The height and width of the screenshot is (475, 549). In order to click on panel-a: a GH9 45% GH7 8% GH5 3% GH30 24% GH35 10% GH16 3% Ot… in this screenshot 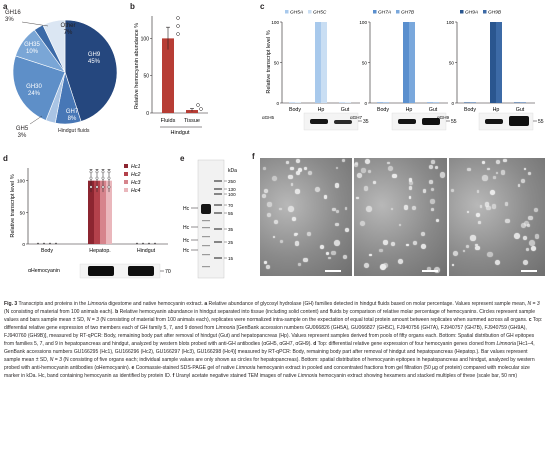, I will do `click(62, 70)`.